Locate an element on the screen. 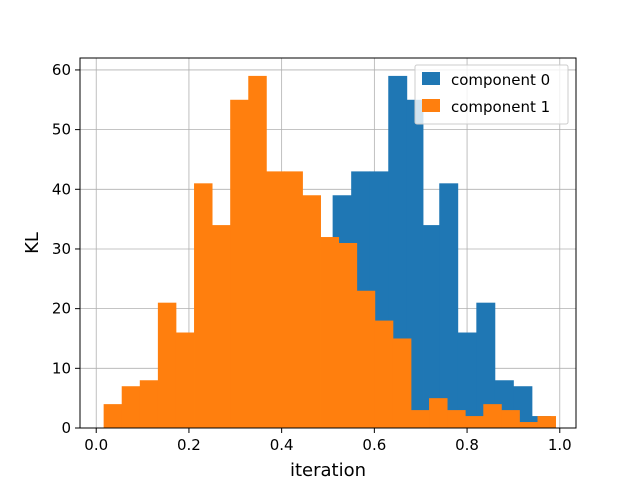  y-tick-label: 30 is located at coordinates (61, 249).